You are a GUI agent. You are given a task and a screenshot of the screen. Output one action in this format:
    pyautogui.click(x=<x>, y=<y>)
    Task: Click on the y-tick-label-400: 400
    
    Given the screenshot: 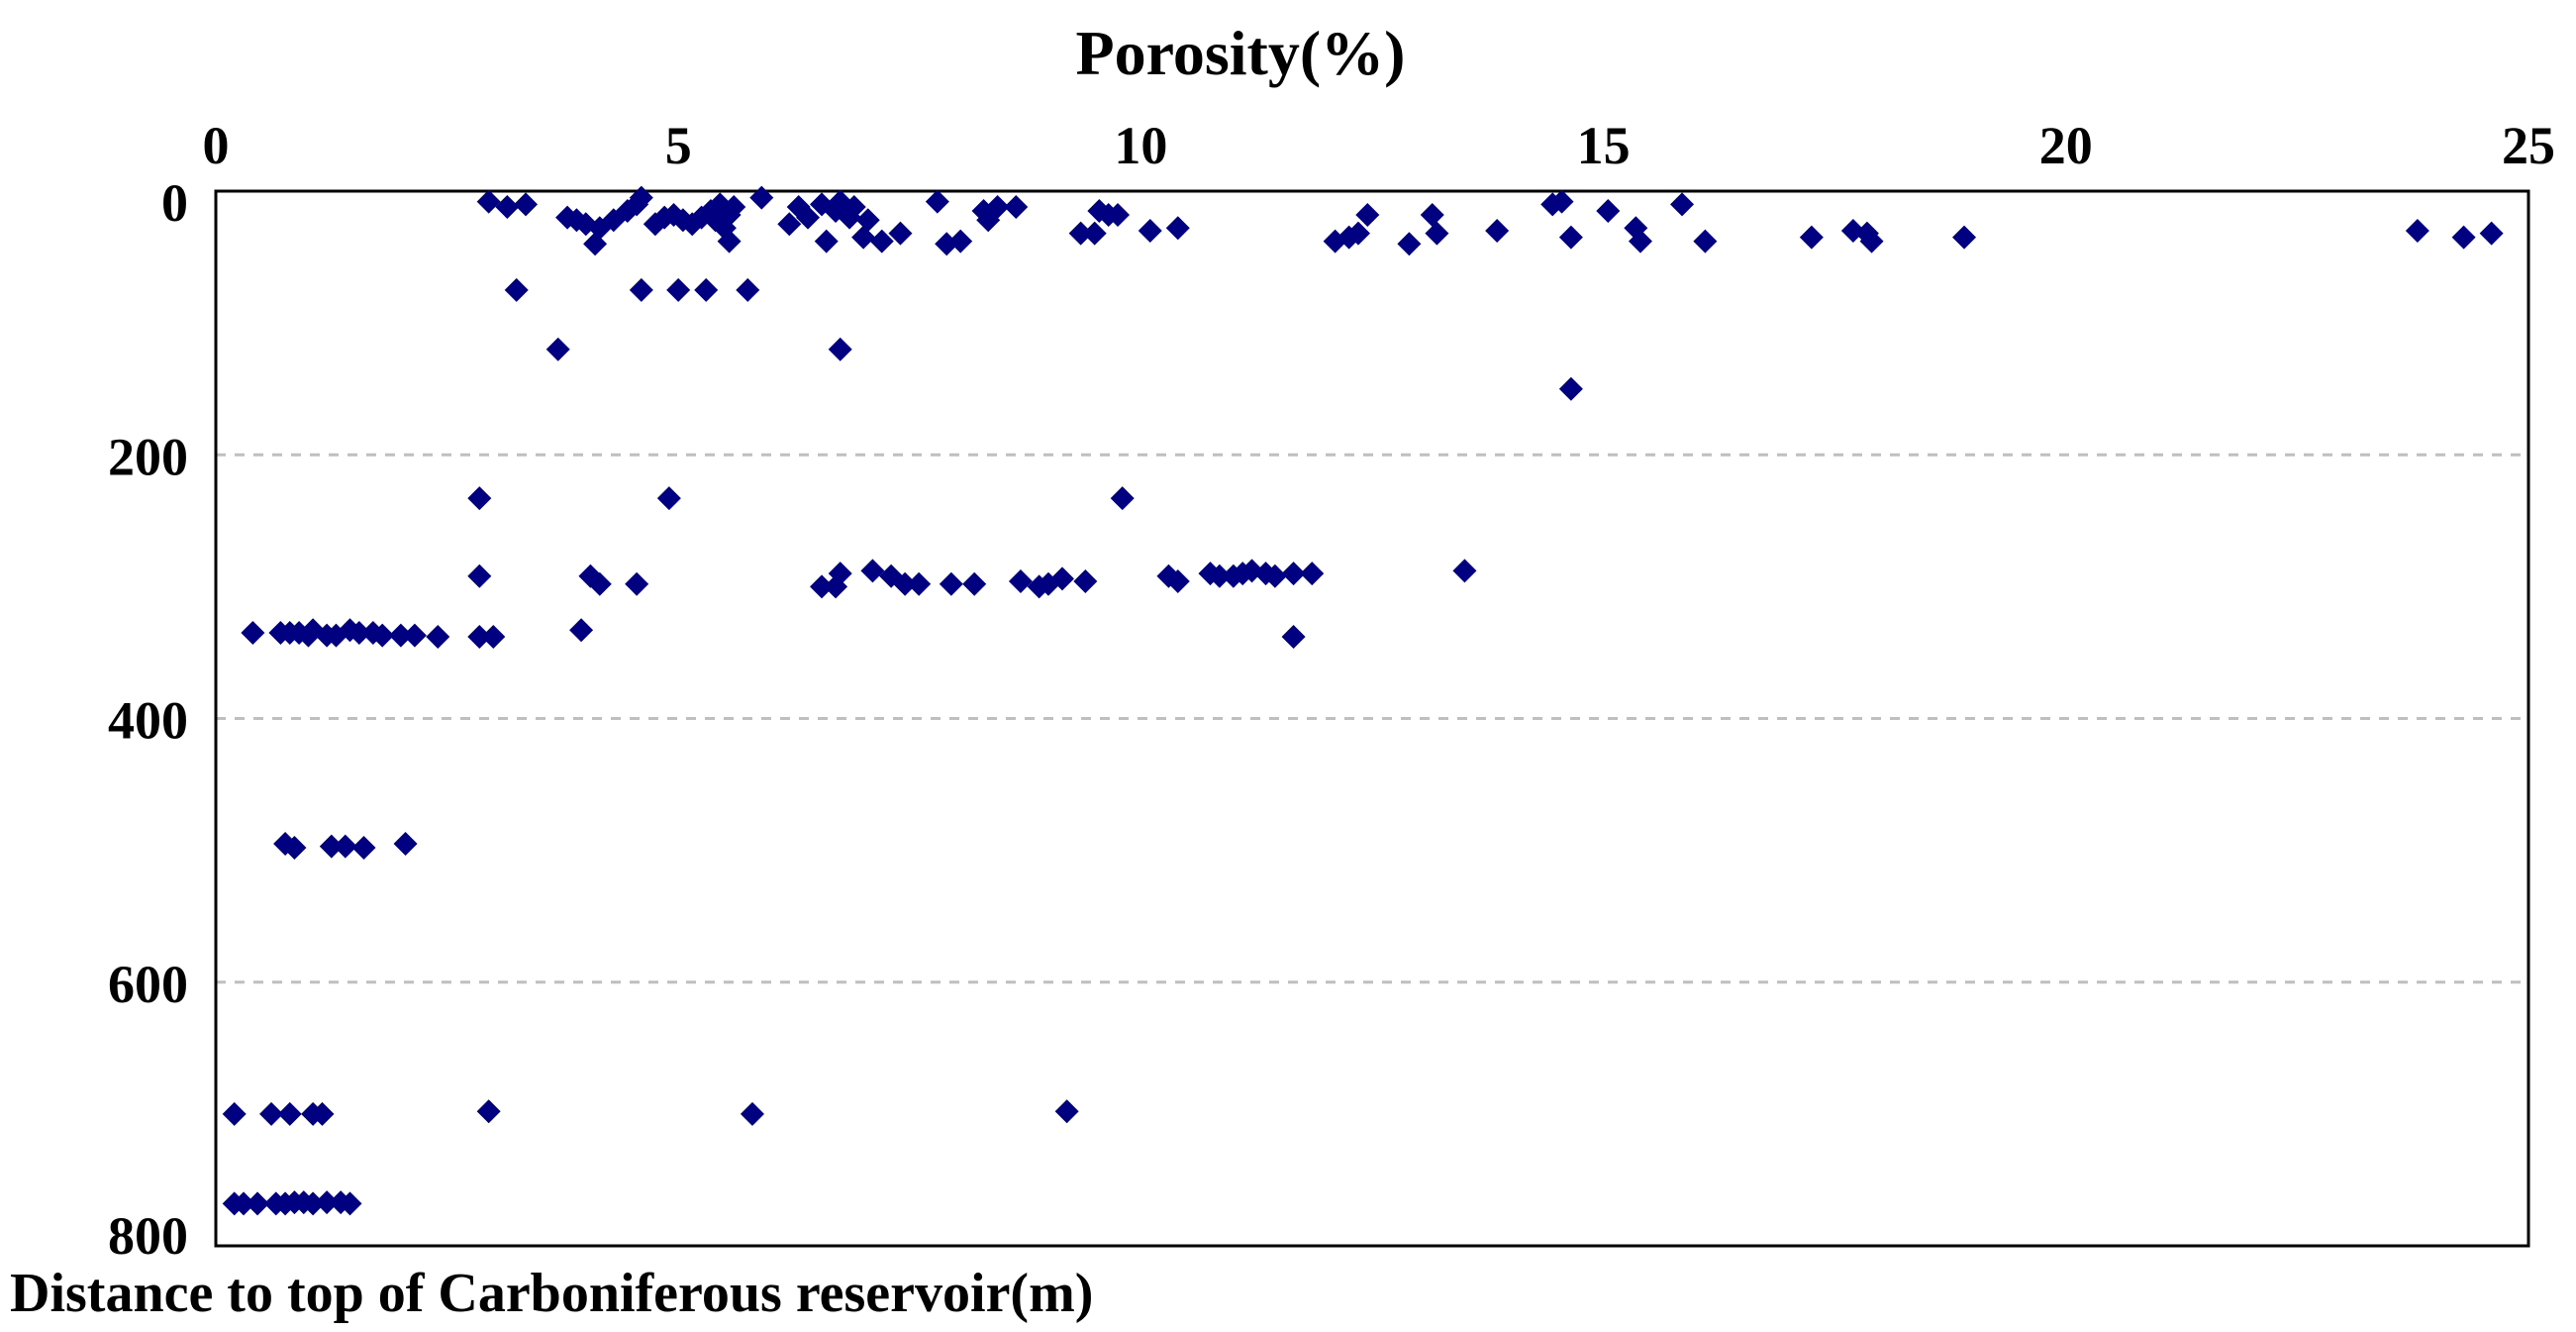 What is the action you would take?
    pyautogui.click(x=148, y=721)
    